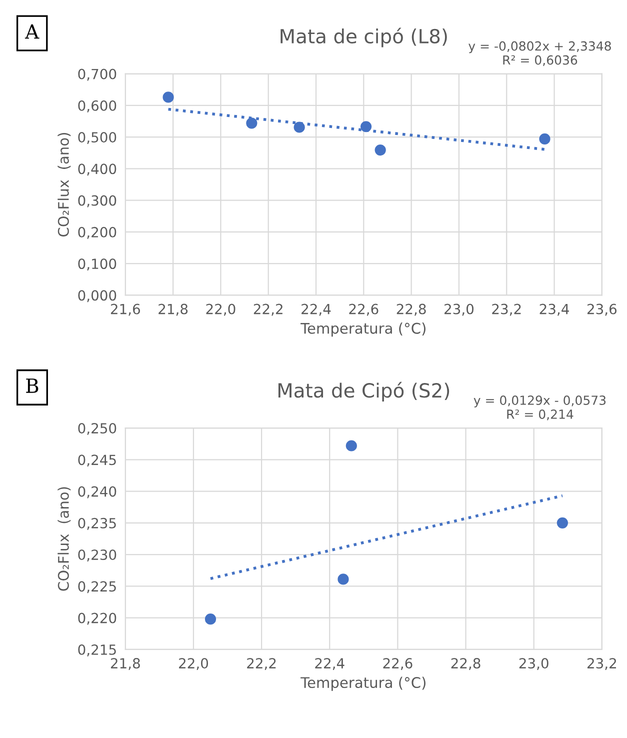 This screenshot has width=627, height=738. What do you see at coordinates (363, 38) in the screenshot?
I see `chart-title: Mata de cipó (L8)` at bounding box center [363, 38].